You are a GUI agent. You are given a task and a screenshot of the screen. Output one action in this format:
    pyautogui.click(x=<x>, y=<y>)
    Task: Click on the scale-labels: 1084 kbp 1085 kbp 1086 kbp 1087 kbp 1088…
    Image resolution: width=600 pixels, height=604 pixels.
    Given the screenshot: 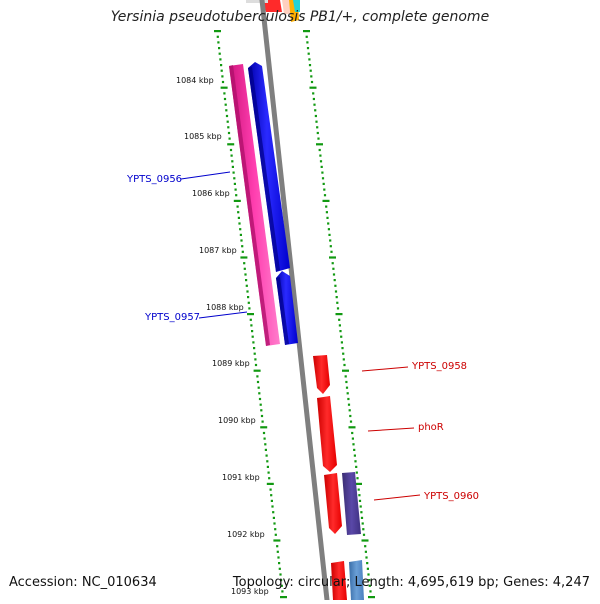 What is the action you would take?
    pyautogui.click(x=222, y=336)
    